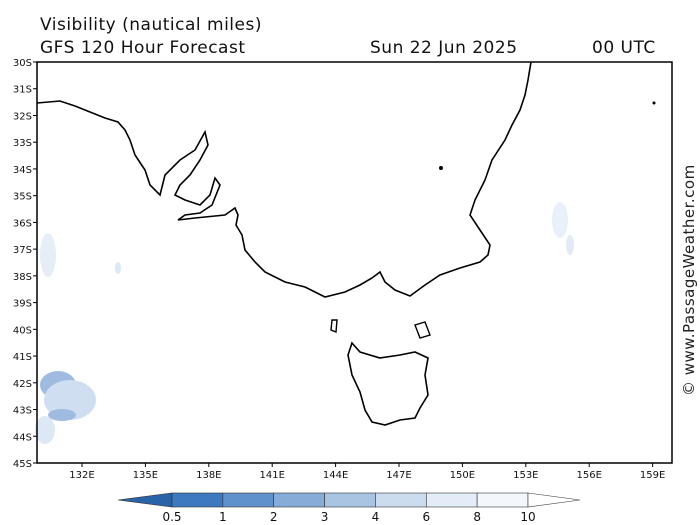  What do you see at coordinates (143, 48) in the screenshot?
I see `map-subtitle: GFS 120 Hour Forecast` at bounding box center [143, 48].